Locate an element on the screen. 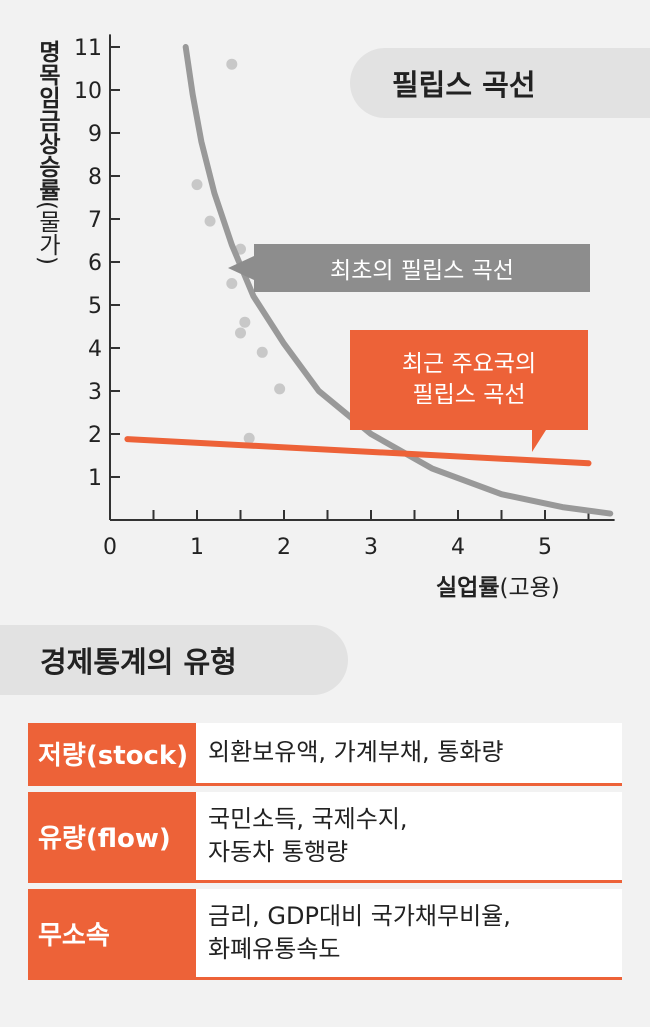  chart-title: 필립스 곡선 is located at coordinates (500, 83).